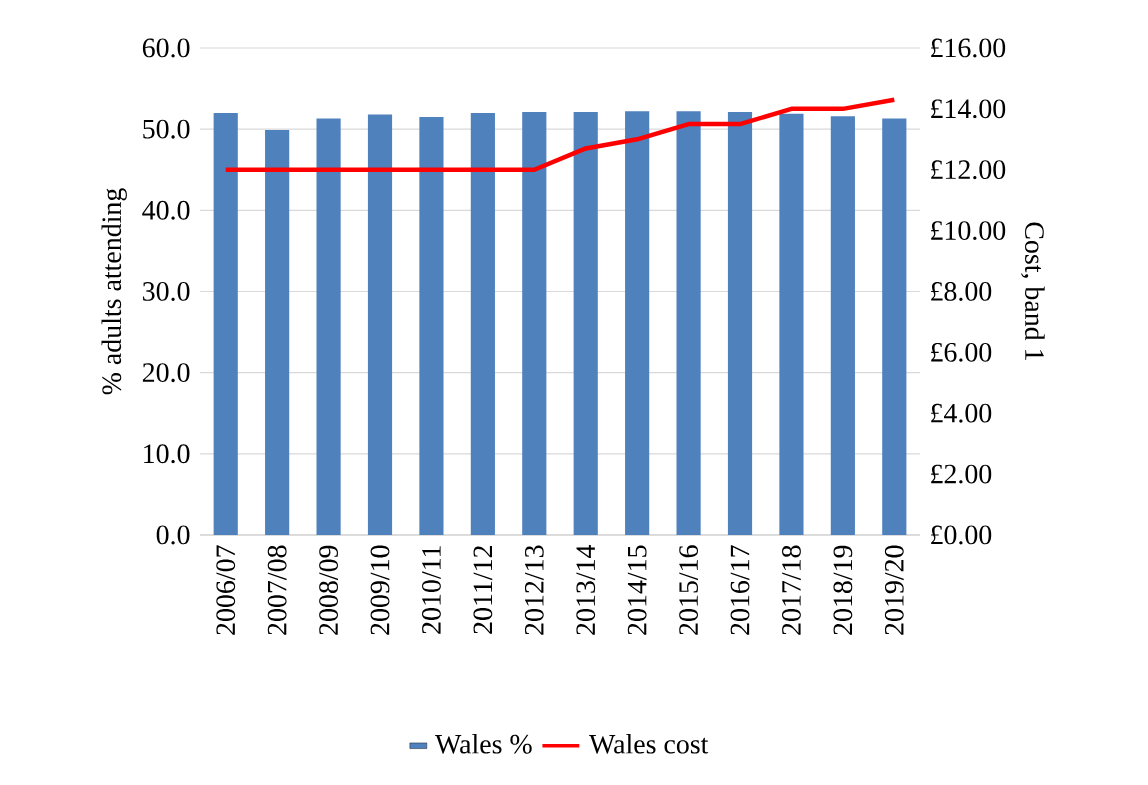 The image size is (1148, 785). Describe the element at coordinates (1033, 291) in the screenshot. I see `y2-axis-title: Cost, band 1` at that location.